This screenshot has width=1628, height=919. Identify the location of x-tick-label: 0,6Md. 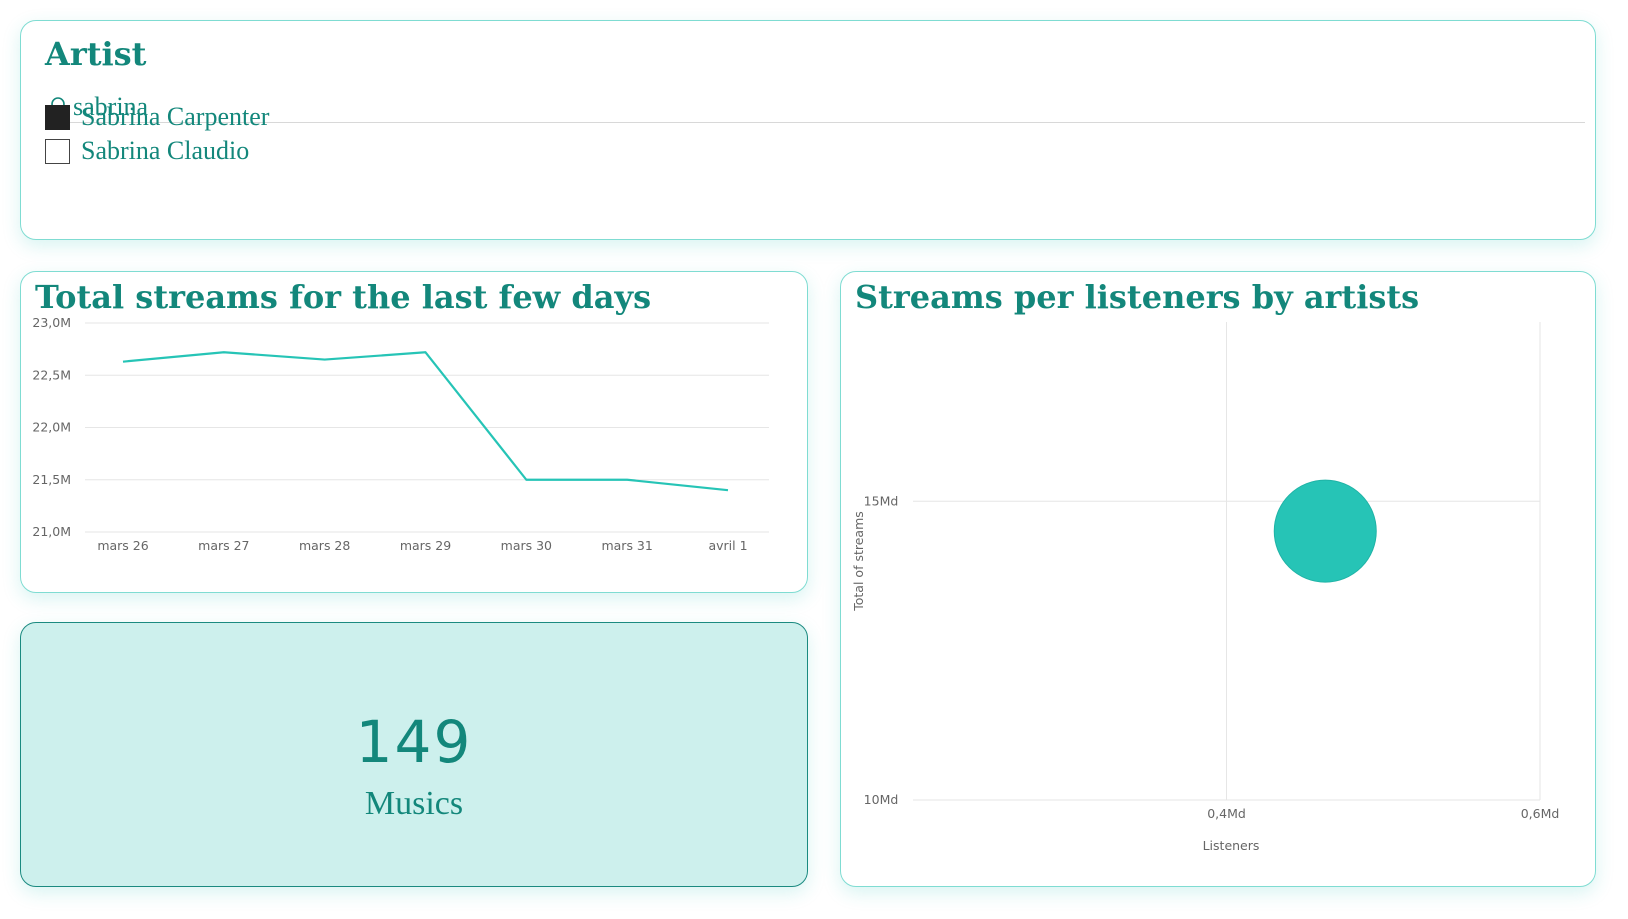
(1540, 813).